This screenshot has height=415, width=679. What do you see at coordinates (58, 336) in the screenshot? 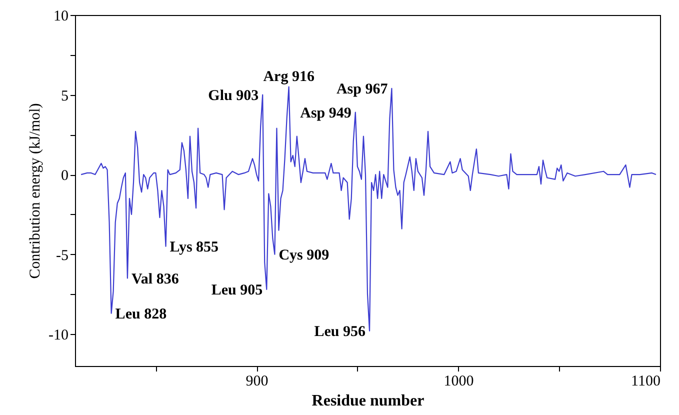
I see `y-tick-label: -10` at bounding box center [58, 336].